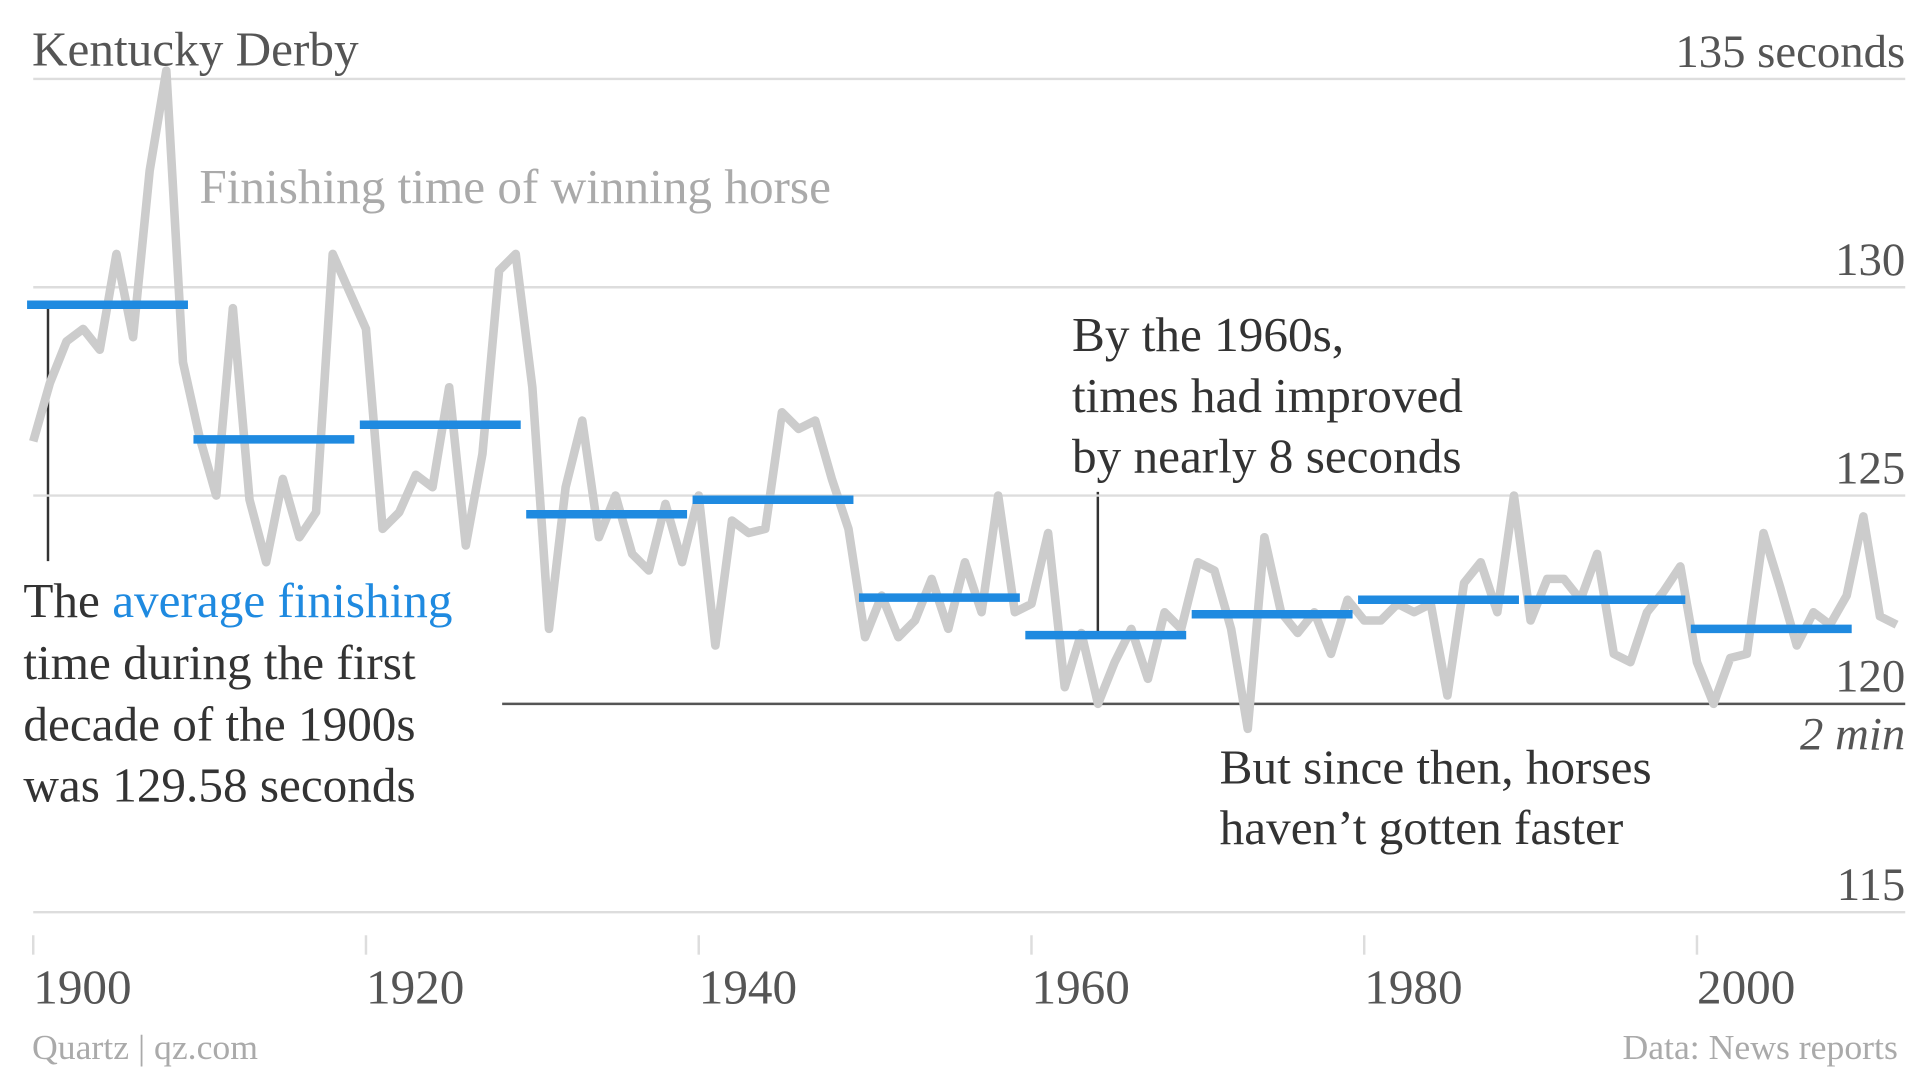  Describe the element at coordinates (1267, 395) in the screenshot. I see `annotation: times had improved` at that location.